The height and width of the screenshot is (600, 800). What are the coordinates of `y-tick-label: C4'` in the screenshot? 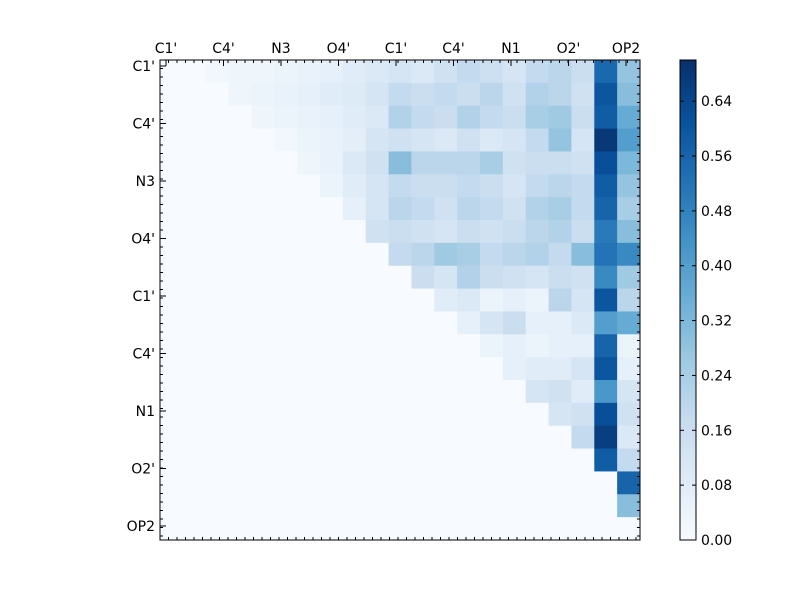 It's located at (143, 125).